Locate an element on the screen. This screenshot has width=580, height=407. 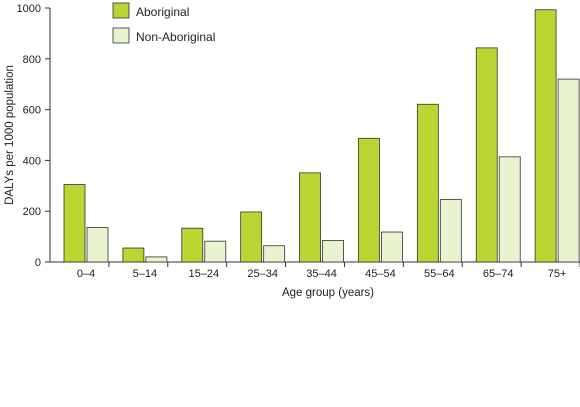
x-tick-label: 5–14 is located at coordinates (145, 274).